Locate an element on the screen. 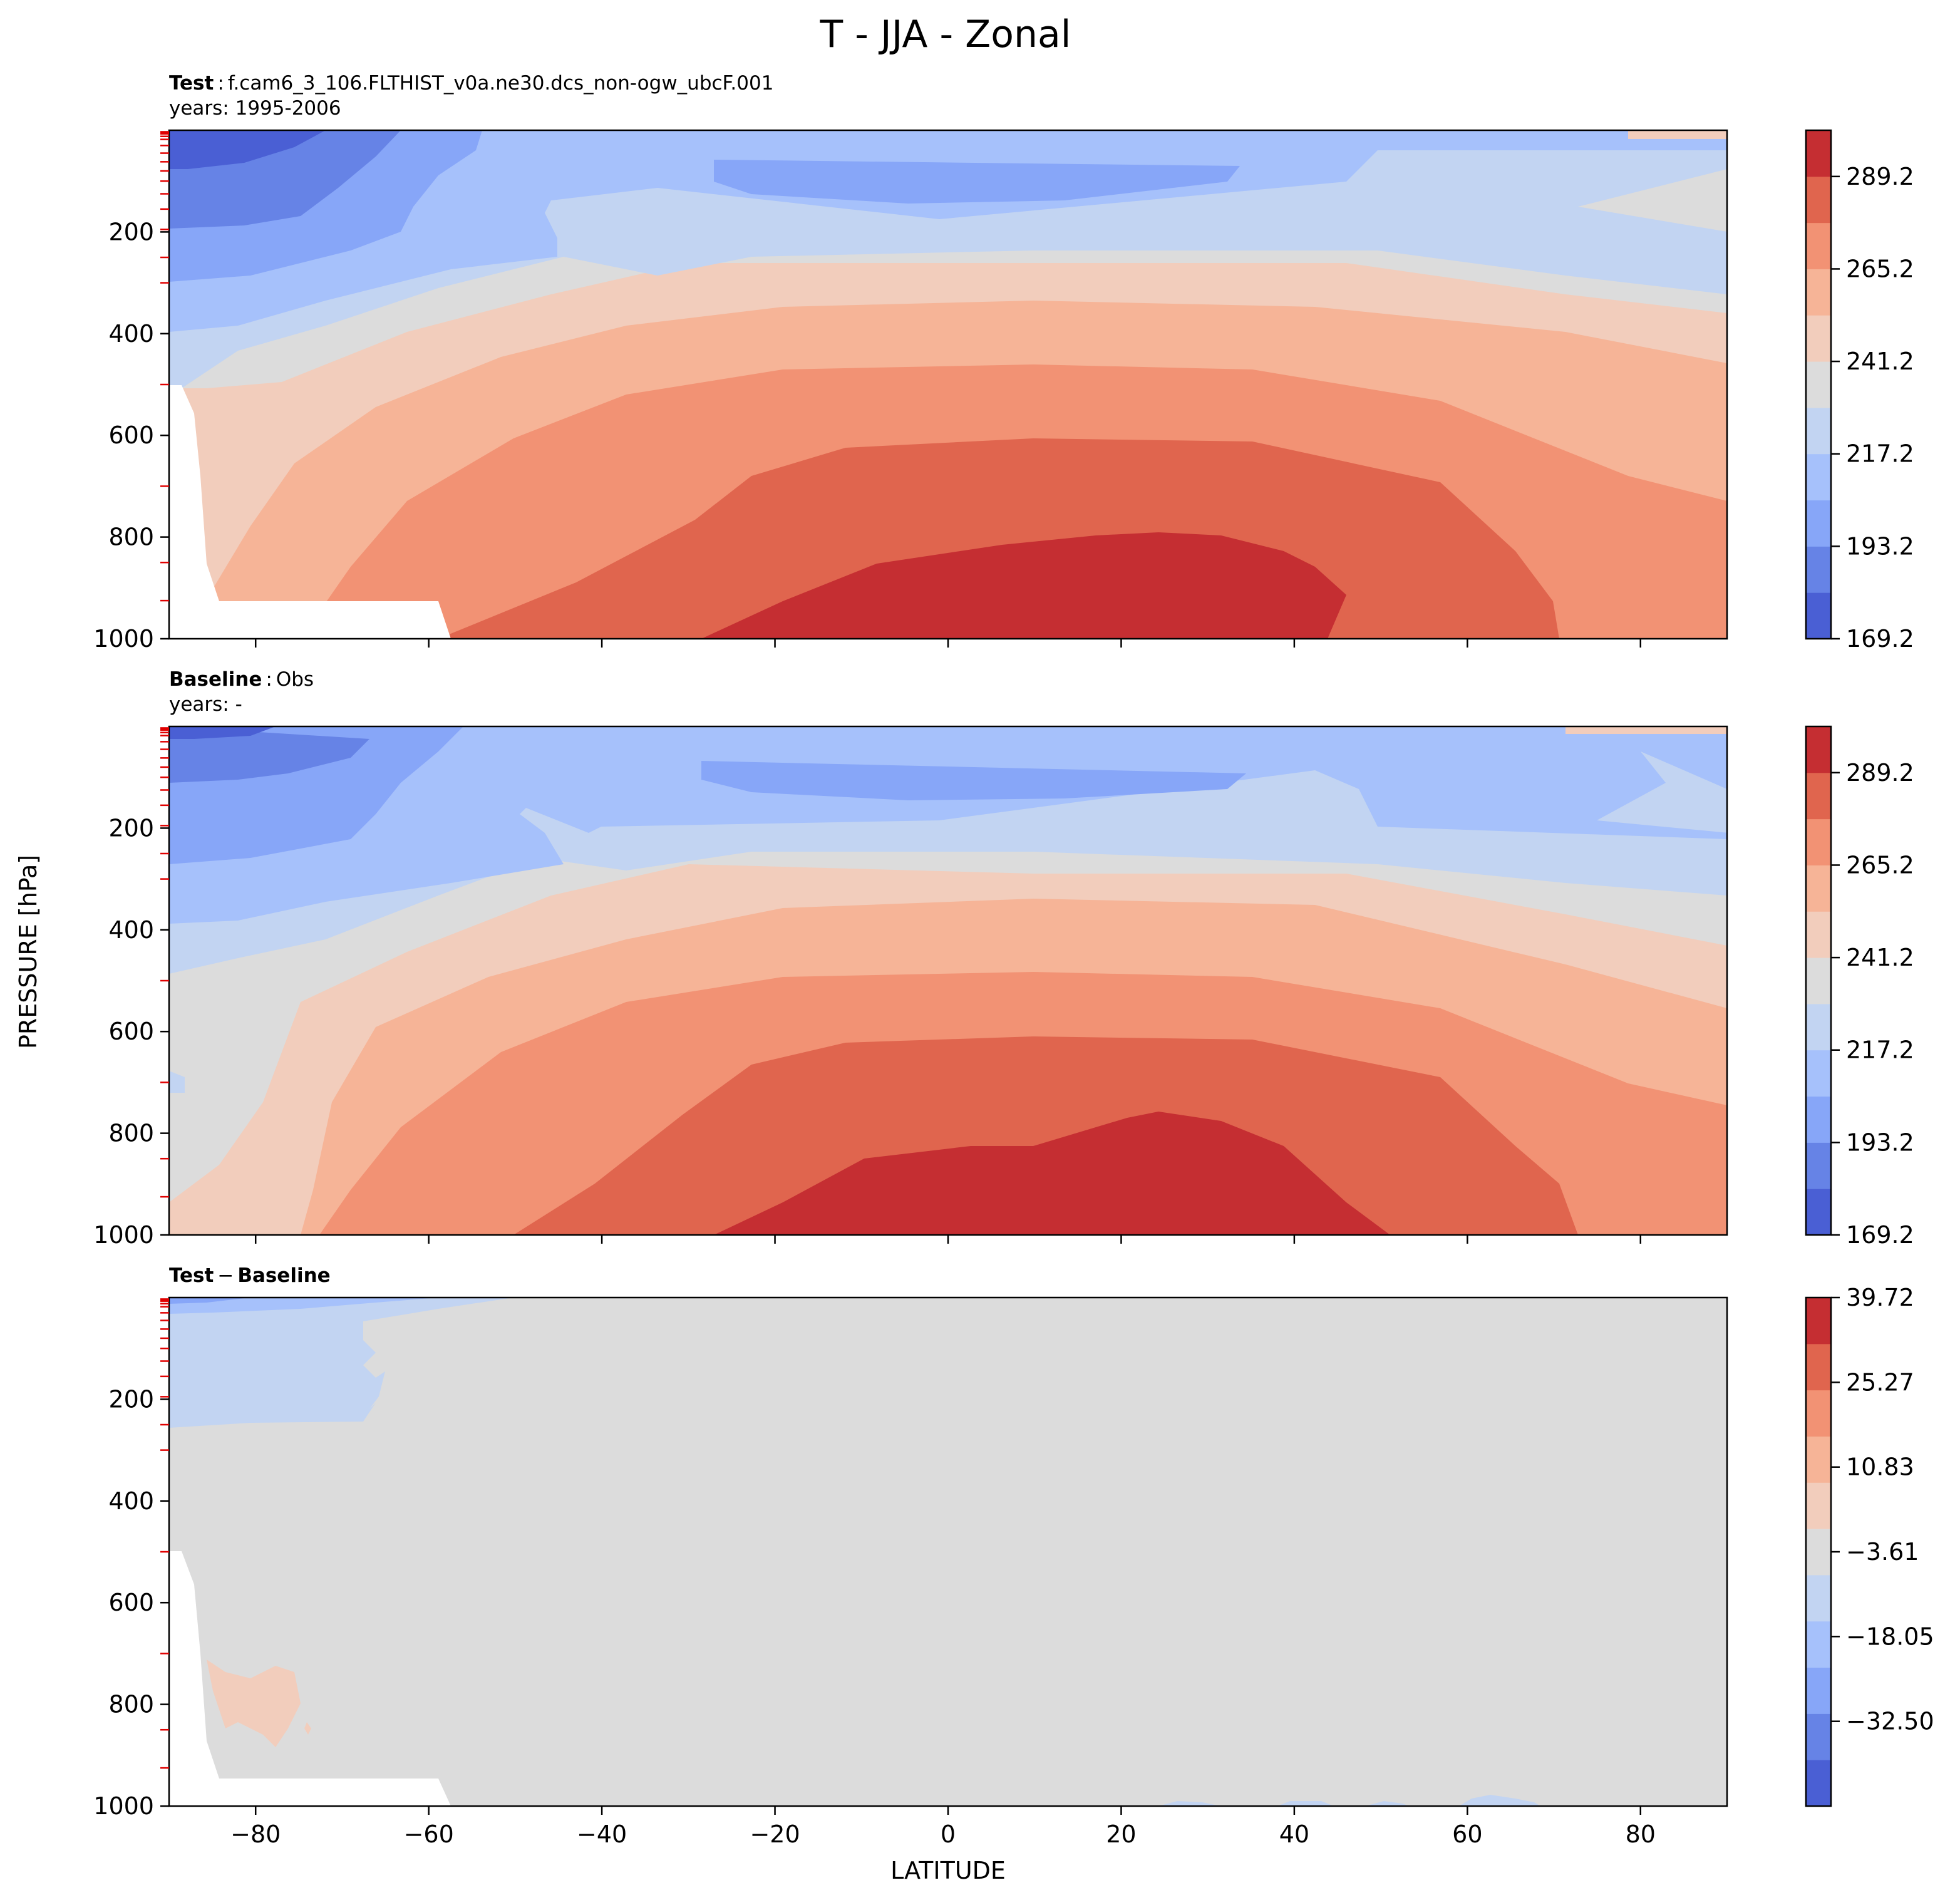  test-x-axis-ticks is located at coordinates (948, 643).